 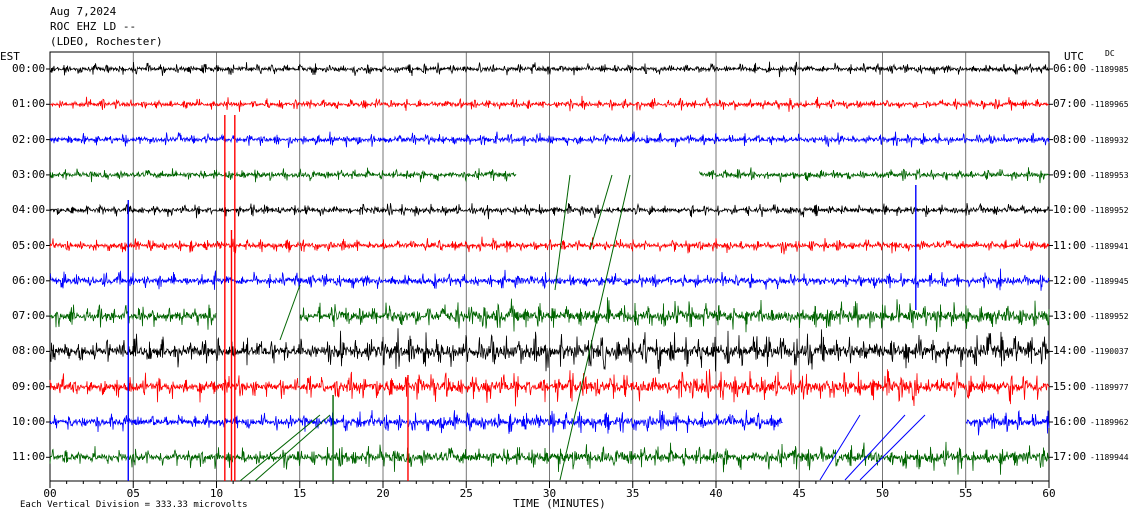 I want to click on x-tick-label-50: 50, so click(x=882, y=493).